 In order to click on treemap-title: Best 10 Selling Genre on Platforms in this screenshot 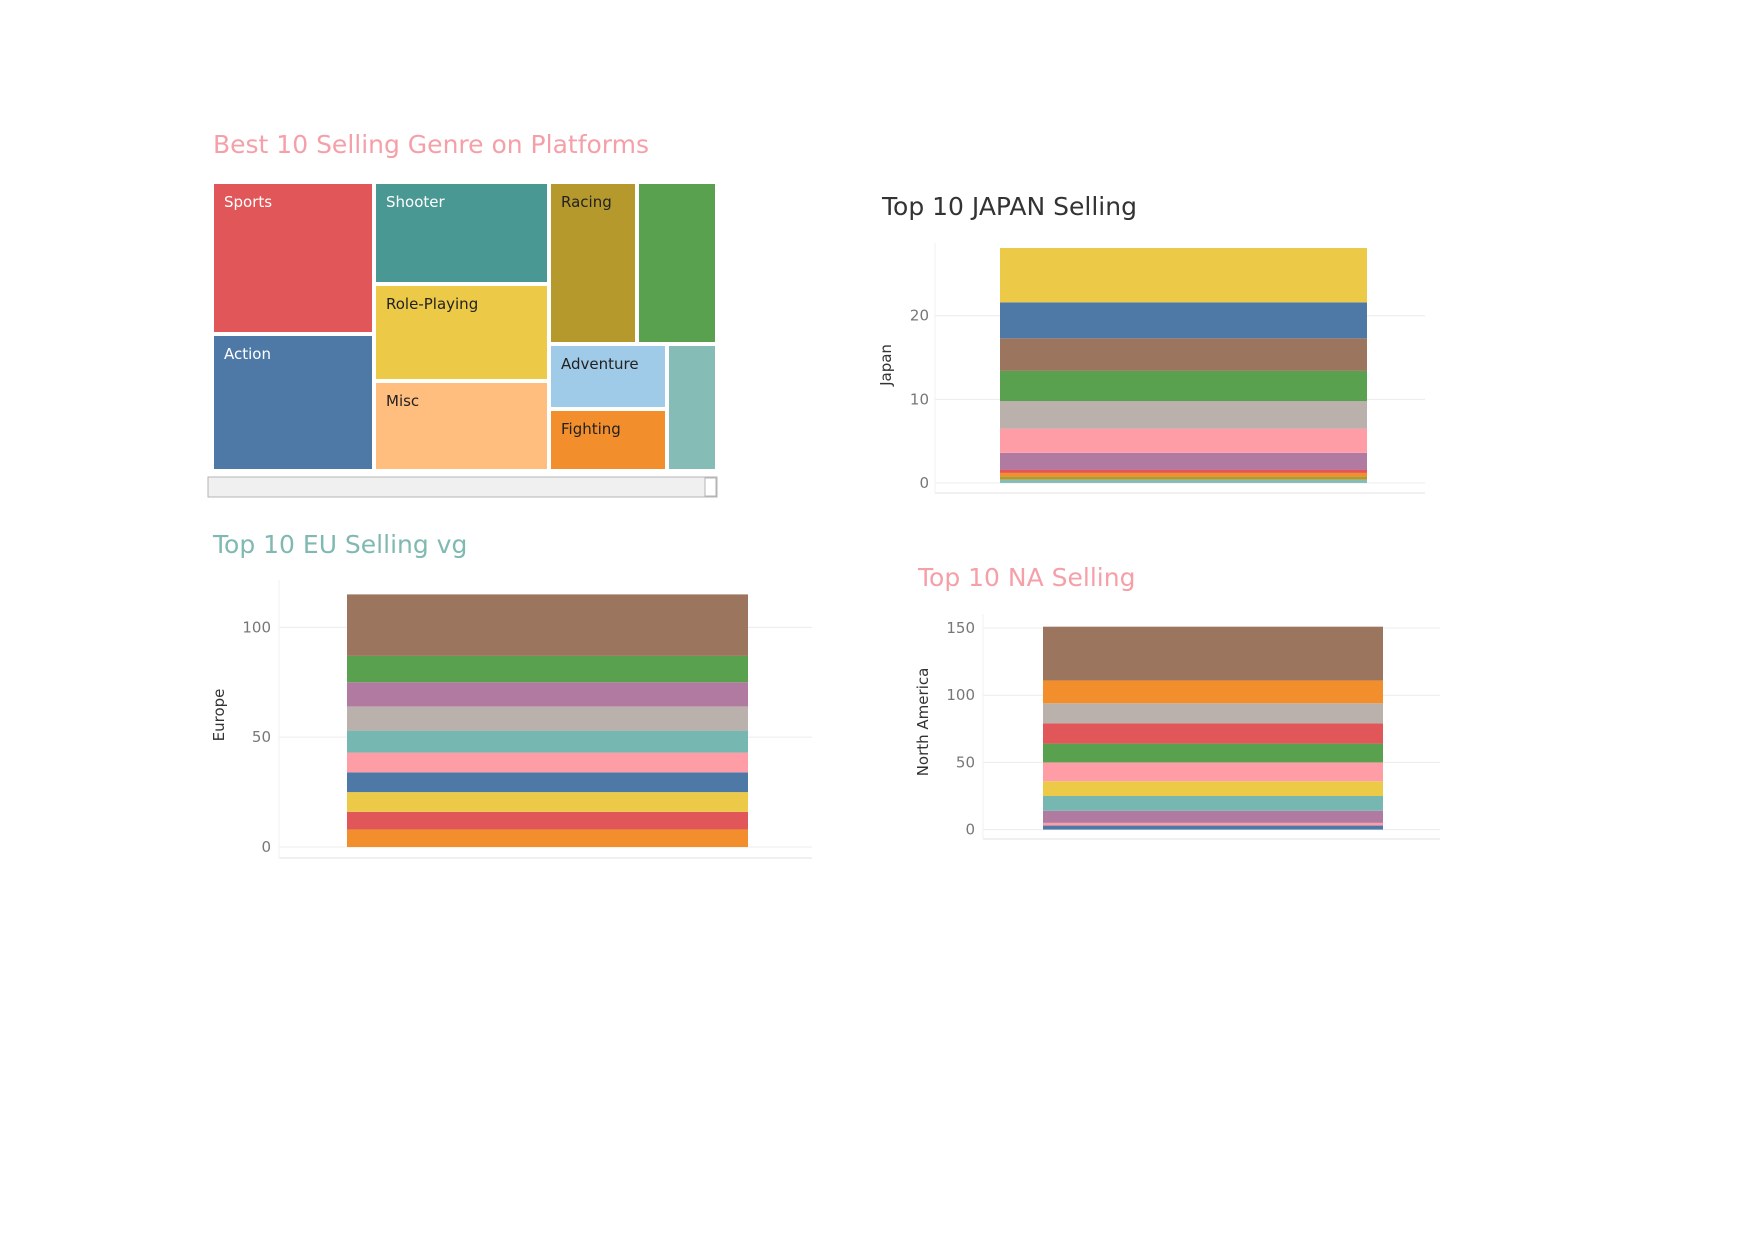, I will do `click(431, 144)`.